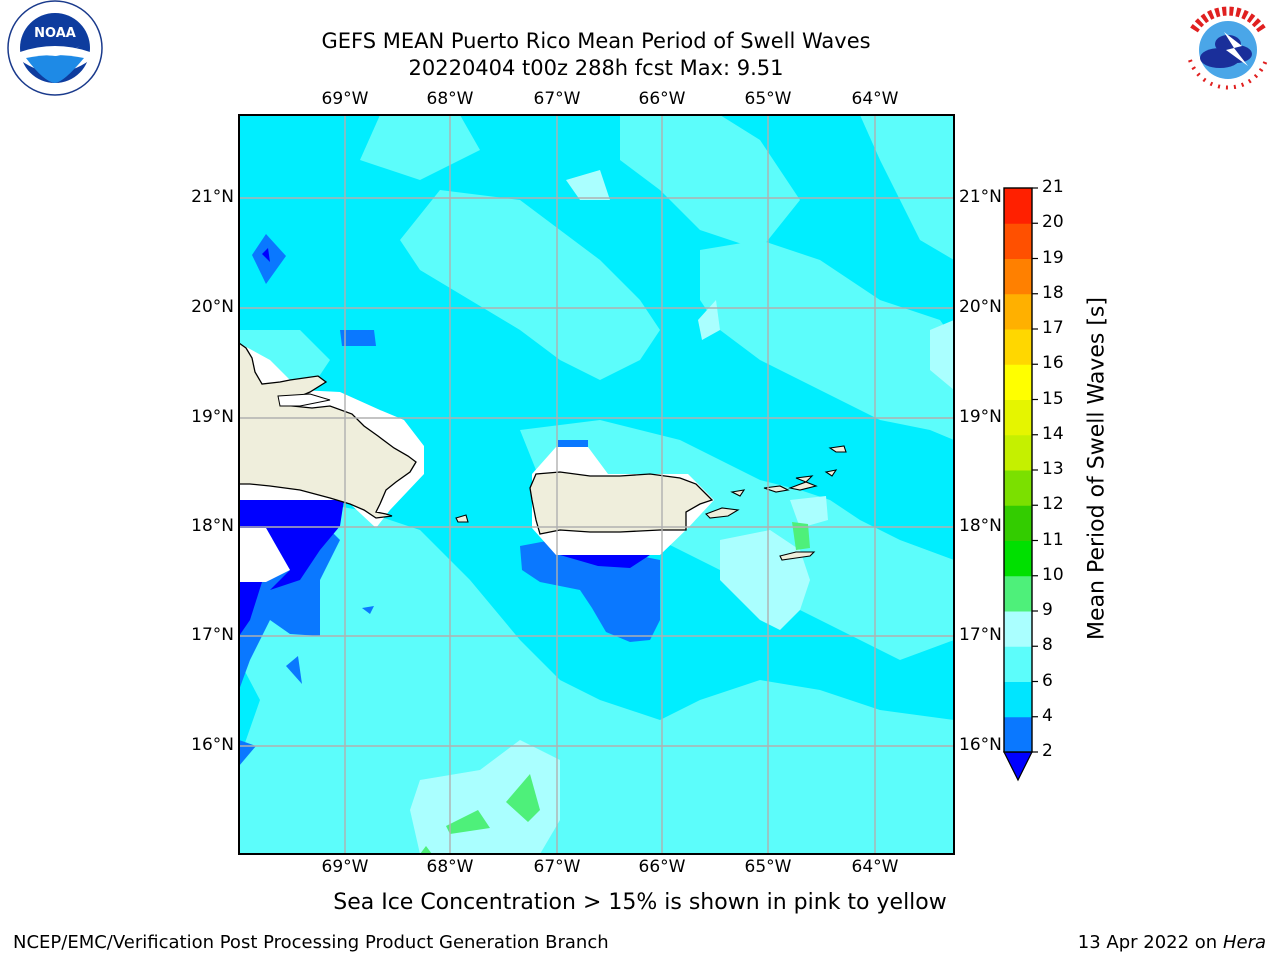 This screenshot has height=960, width=1280. Describe the element at coordinates (444, 442) in the screenshot. I see `contour-under-2s` at that location.